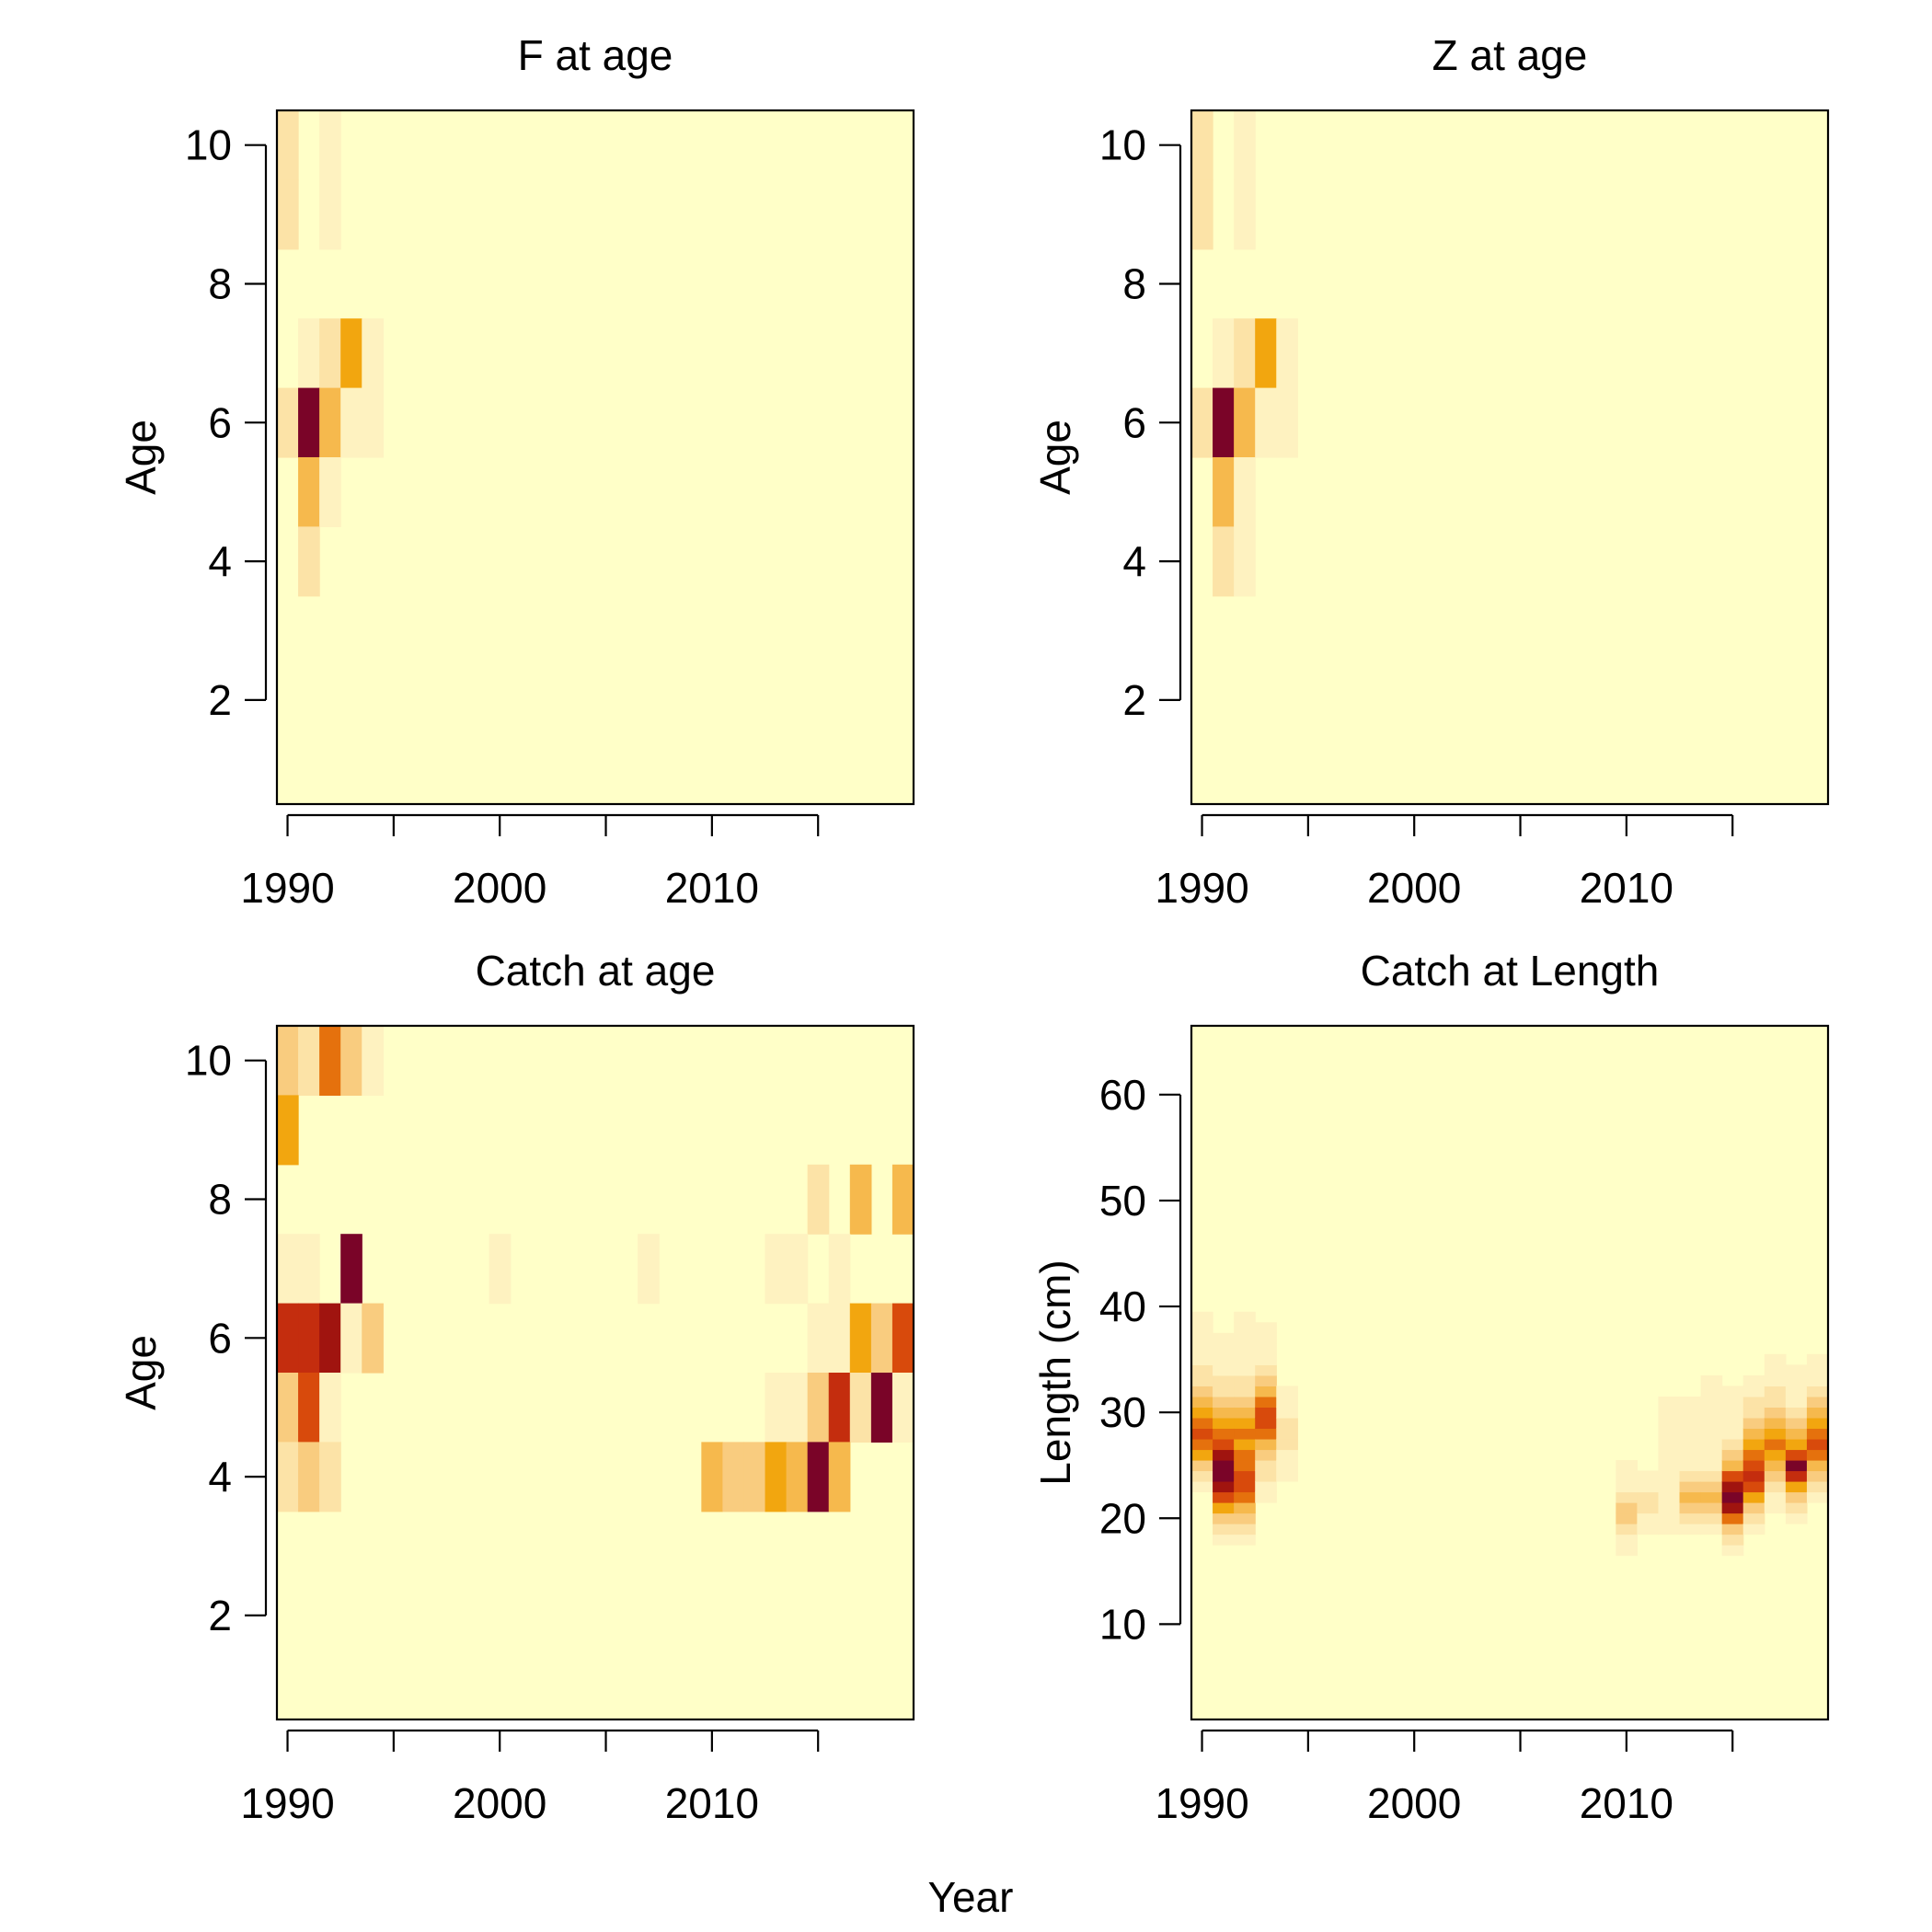 Image resolution: width=1932 pixels, height=1932 pixels. What do you see at coordinates (1414, 1803) in the screenshot?
I see `x-tick-label: 2000` at bounding box center [1414, 1803].